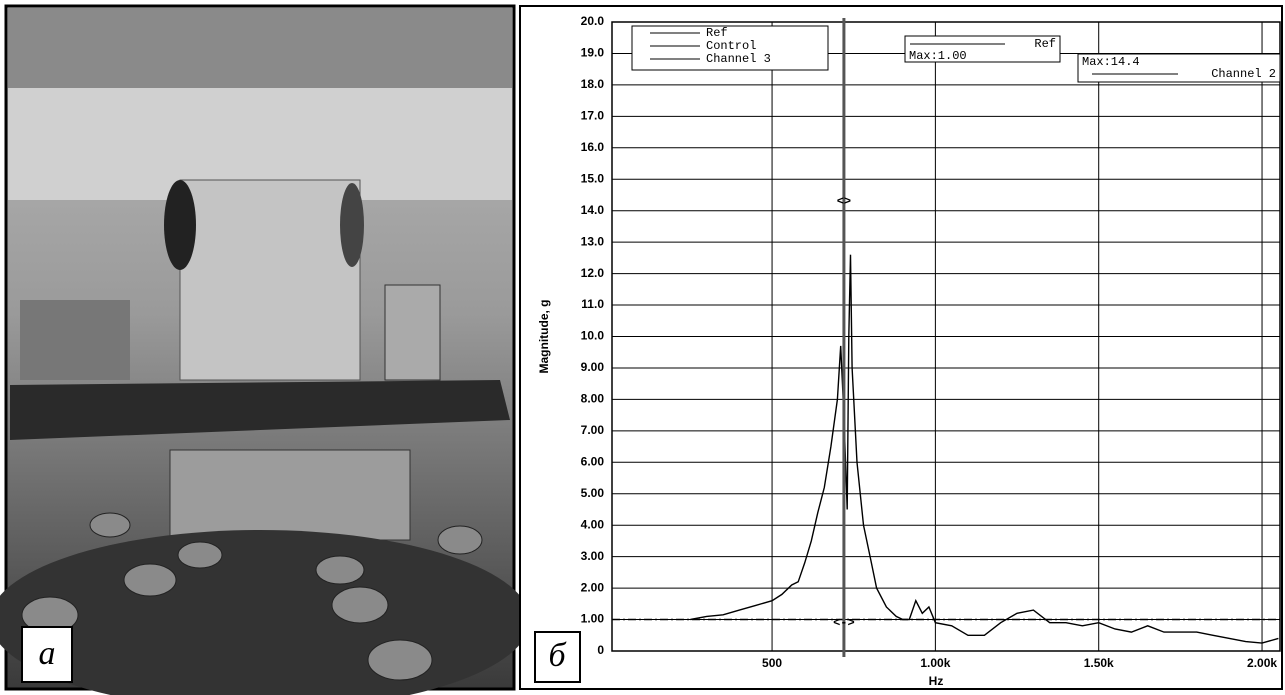 The width and height of the screenshot is (1285, 695). I want to click on cursor-marker: <>, so click(844, 201).